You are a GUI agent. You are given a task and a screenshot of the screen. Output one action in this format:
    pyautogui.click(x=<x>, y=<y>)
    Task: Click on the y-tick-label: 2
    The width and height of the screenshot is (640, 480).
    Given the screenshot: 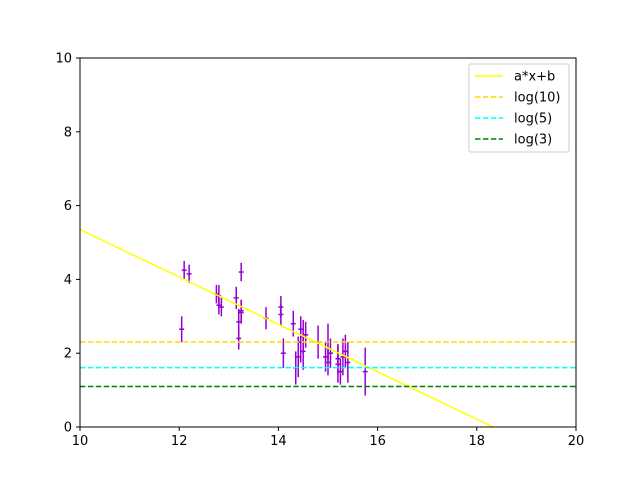 What is the action you would take?
    pyautogui.click(x=68, y=354)
    